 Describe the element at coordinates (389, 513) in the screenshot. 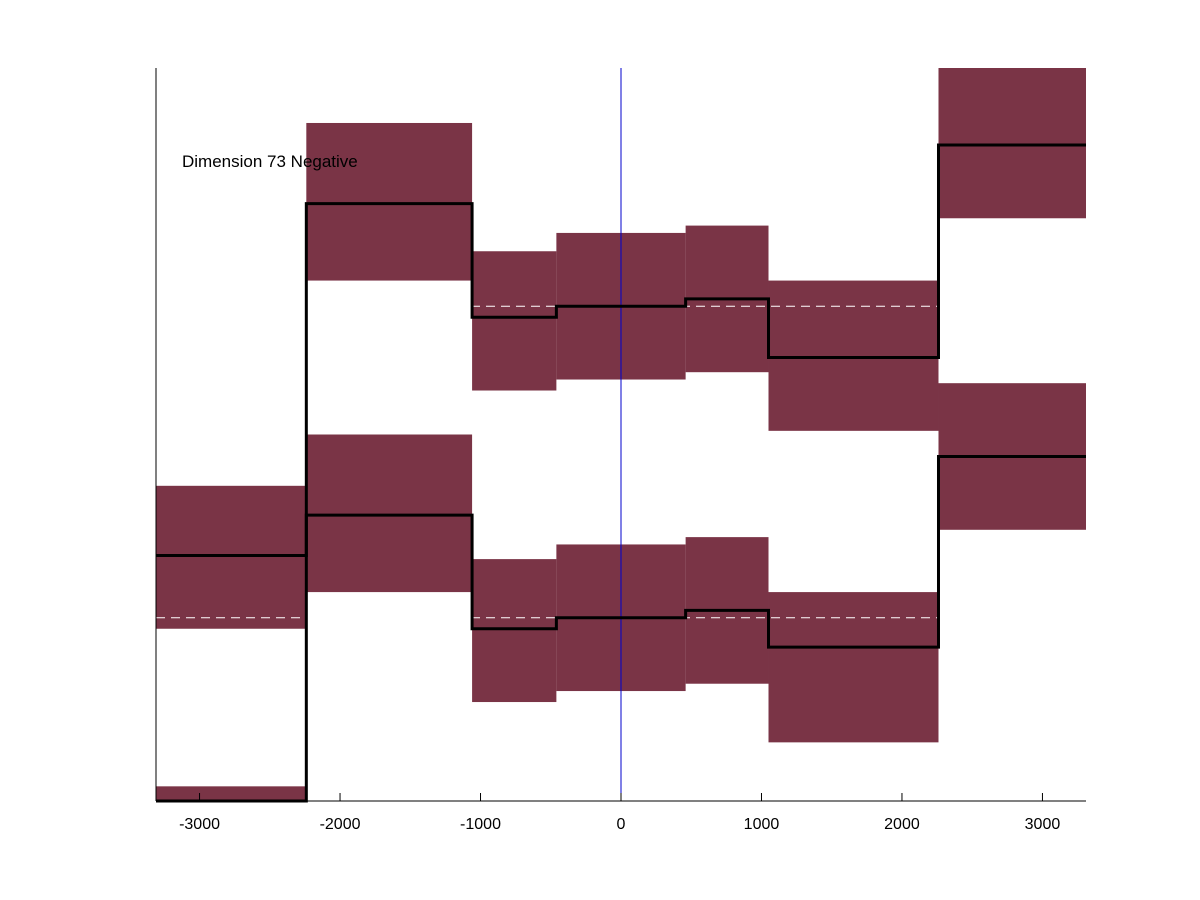

I see `band-p0-s1` at that location.